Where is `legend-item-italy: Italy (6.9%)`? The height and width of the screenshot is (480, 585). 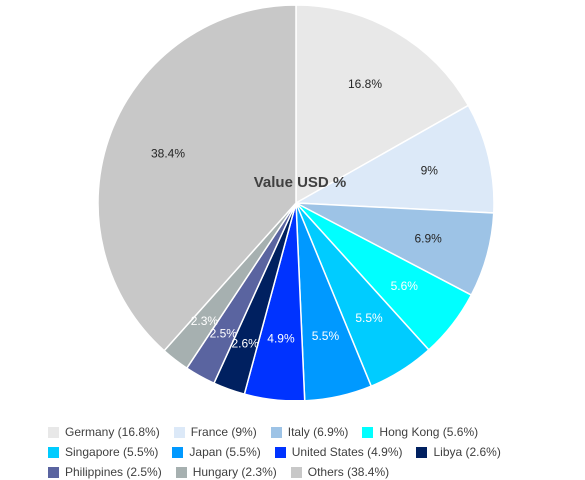
legend-item-italy: Italy (6.9%) is located at coordinates (309, 432).